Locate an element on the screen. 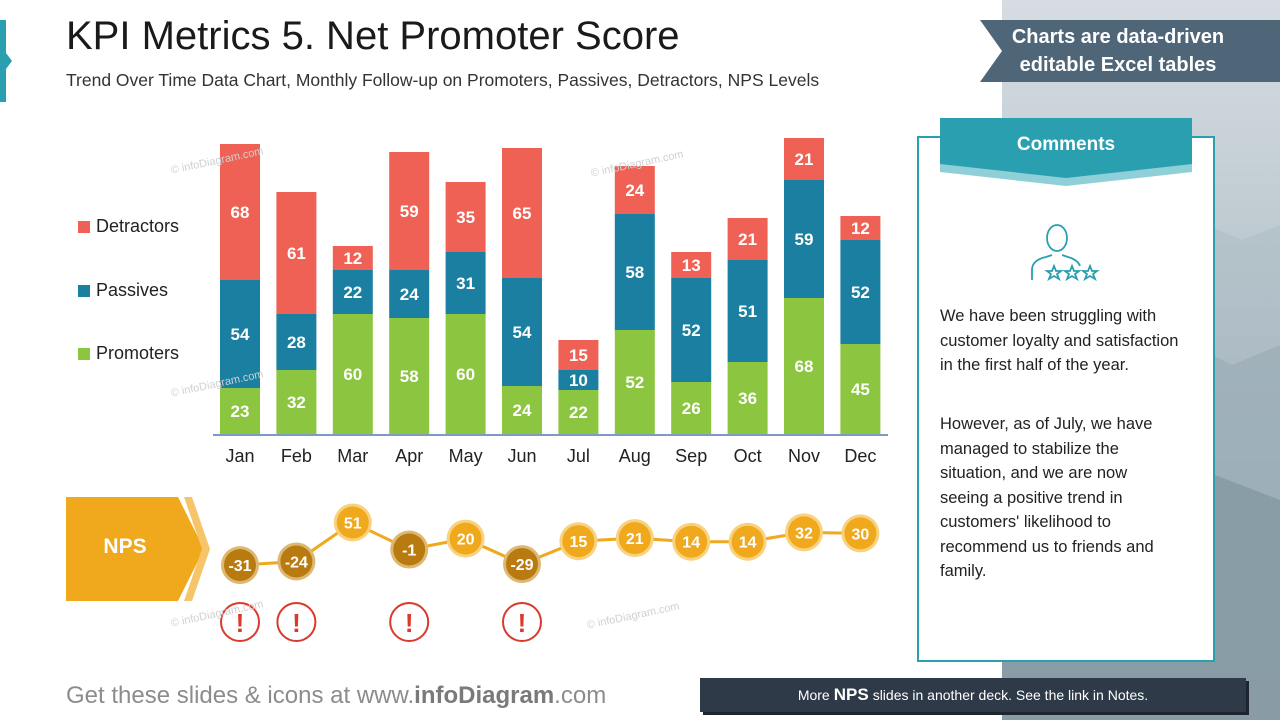  data-label-promoters: 52 is located at coordinates (634, 382).